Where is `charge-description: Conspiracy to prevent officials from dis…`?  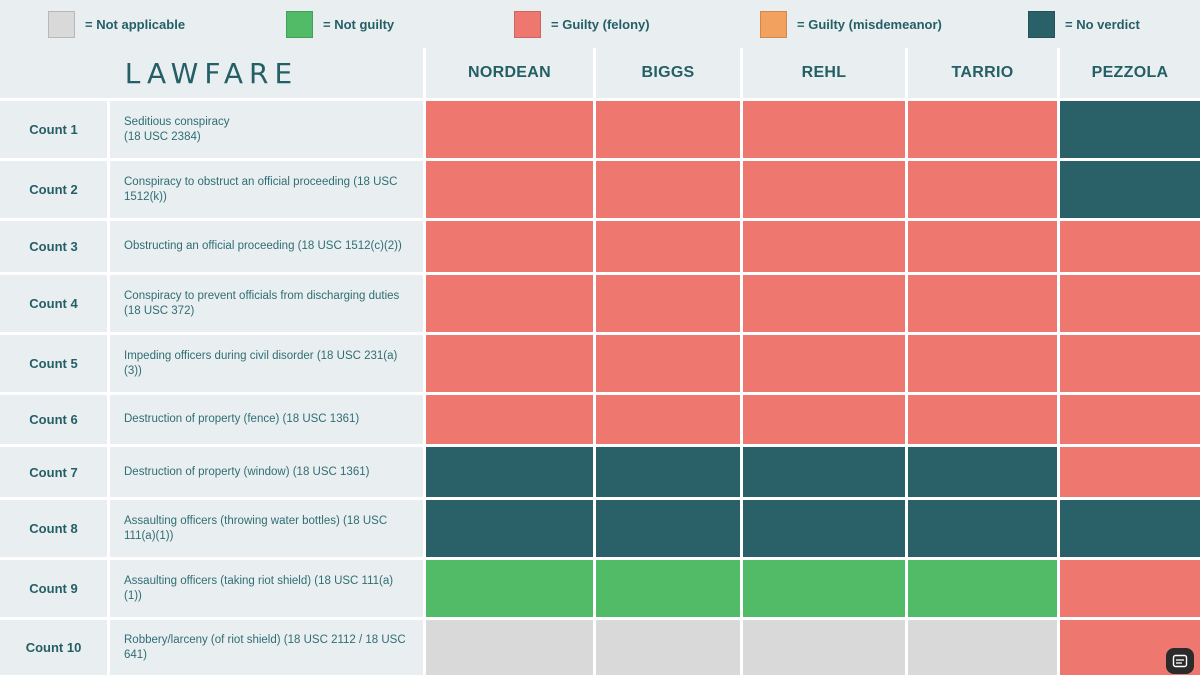 charge-description: Conspiracy to prevent officials from dis… is located at coordinates (266, 303).